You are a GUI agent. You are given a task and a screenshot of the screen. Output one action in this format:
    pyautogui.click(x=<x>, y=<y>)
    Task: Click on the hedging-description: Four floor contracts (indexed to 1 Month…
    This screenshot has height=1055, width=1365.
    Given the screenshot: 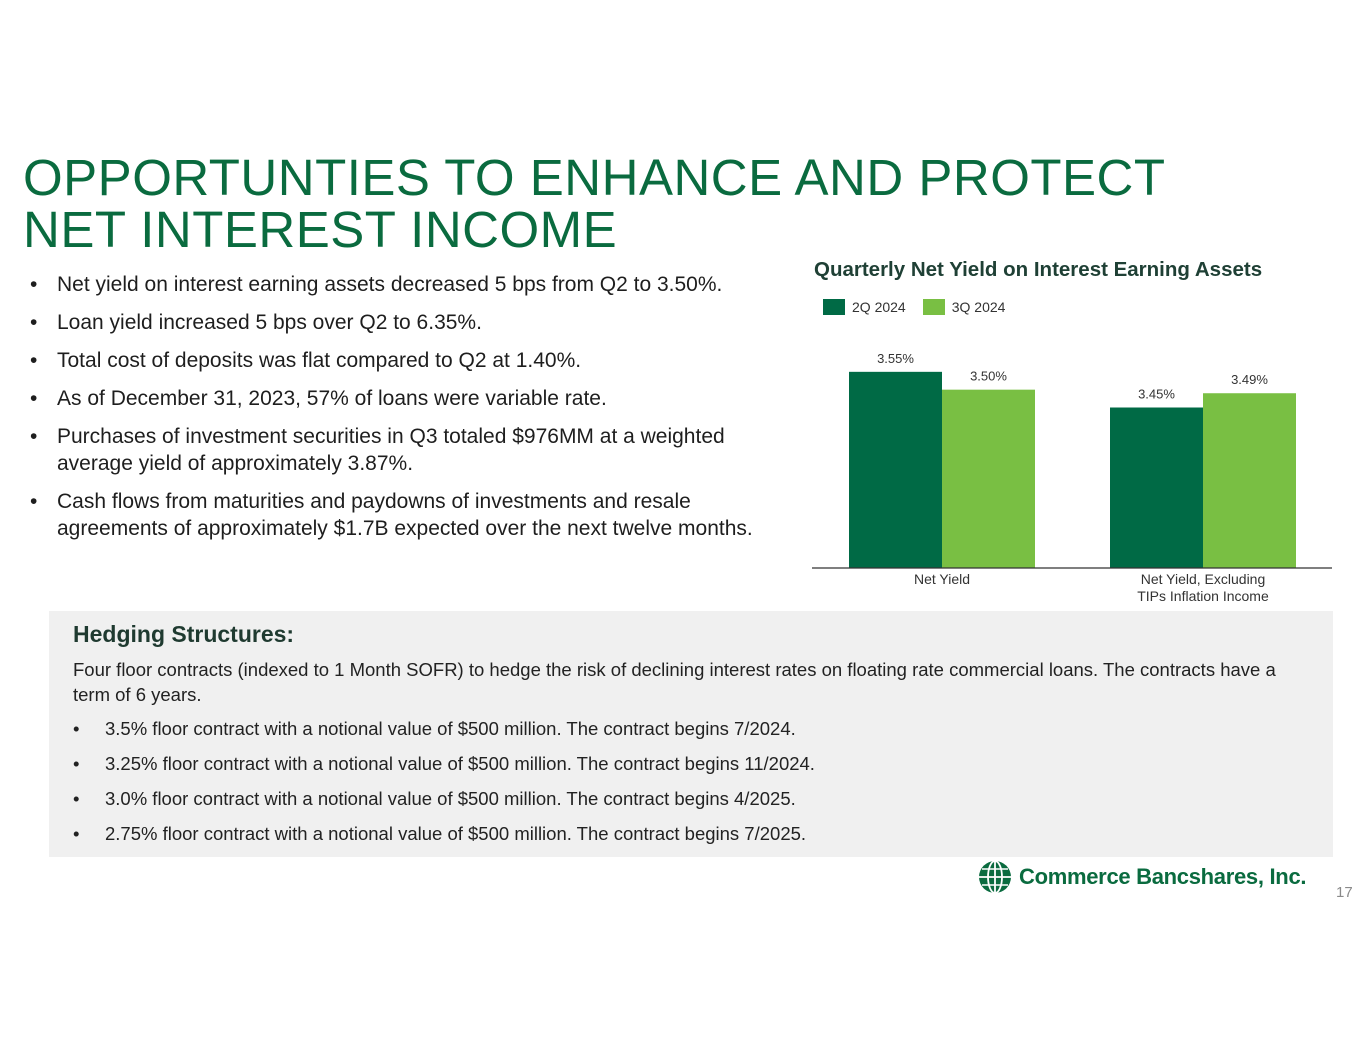 What is the action you would take?
    pyautogui.click(x=674, y=682)
    